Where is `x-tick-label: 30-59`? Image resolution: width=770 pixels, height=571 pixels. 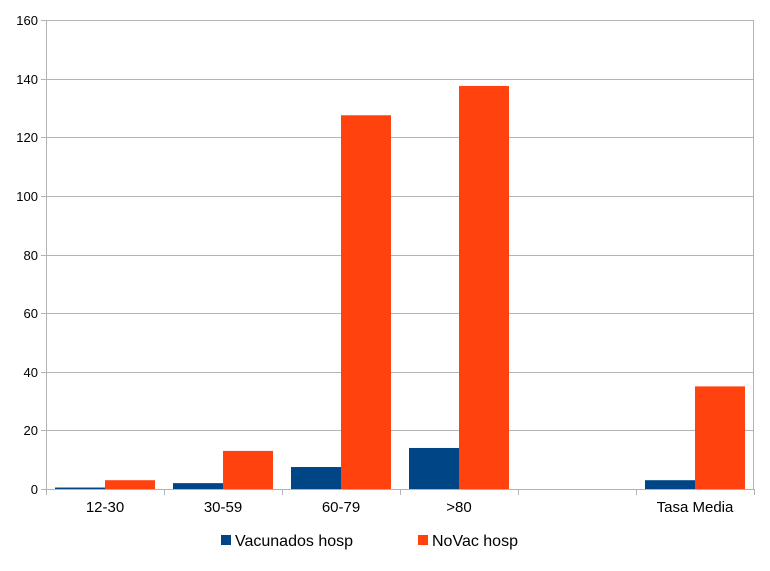 x-tick-label: 30-59 is located at coordinates (223, 507).